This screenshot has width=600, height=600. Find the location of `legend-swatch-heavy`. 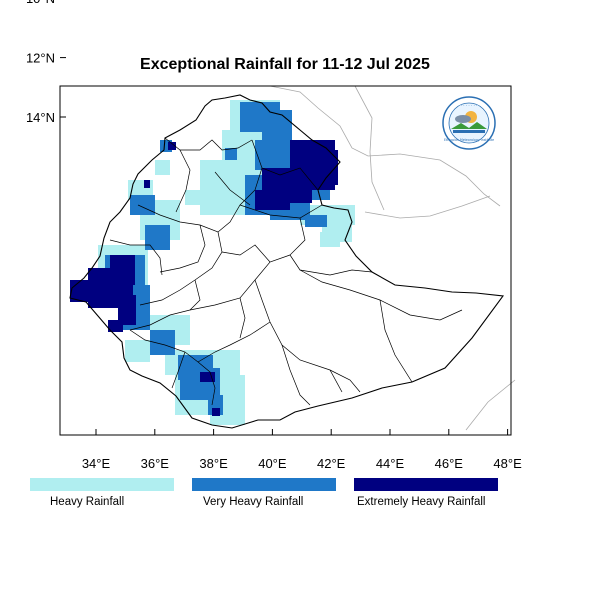

legend-swatch-heavy is located at coordinates (102, 484).